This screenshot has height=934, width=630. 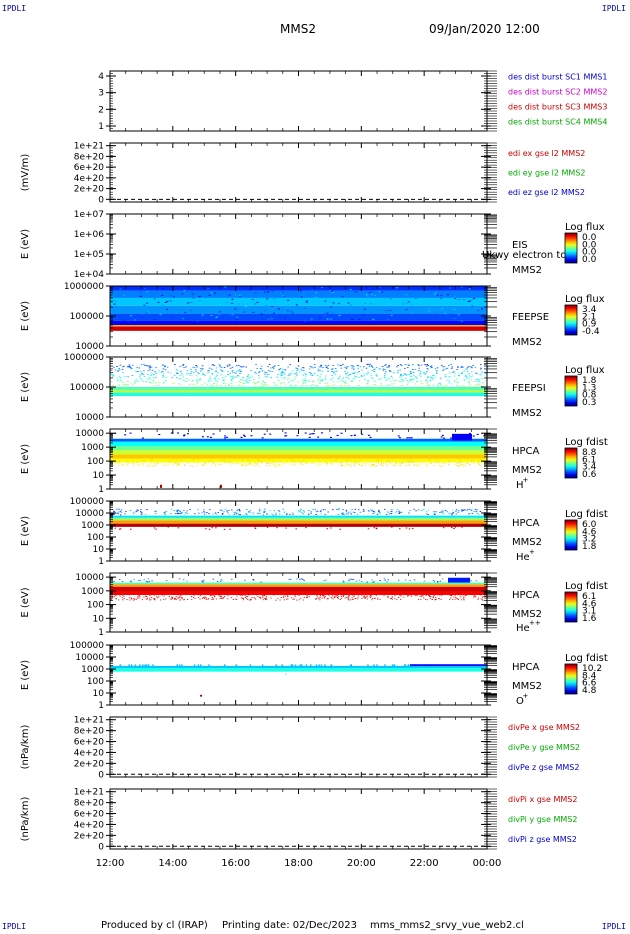 I want to click on colorbar, so click(x=571, y=679).